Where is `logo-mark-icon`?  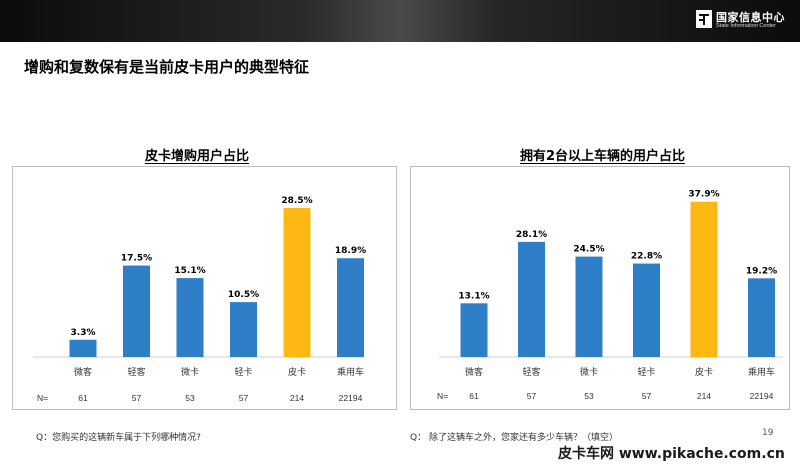 logo-mark-icon is located at coordinates (704, 19).